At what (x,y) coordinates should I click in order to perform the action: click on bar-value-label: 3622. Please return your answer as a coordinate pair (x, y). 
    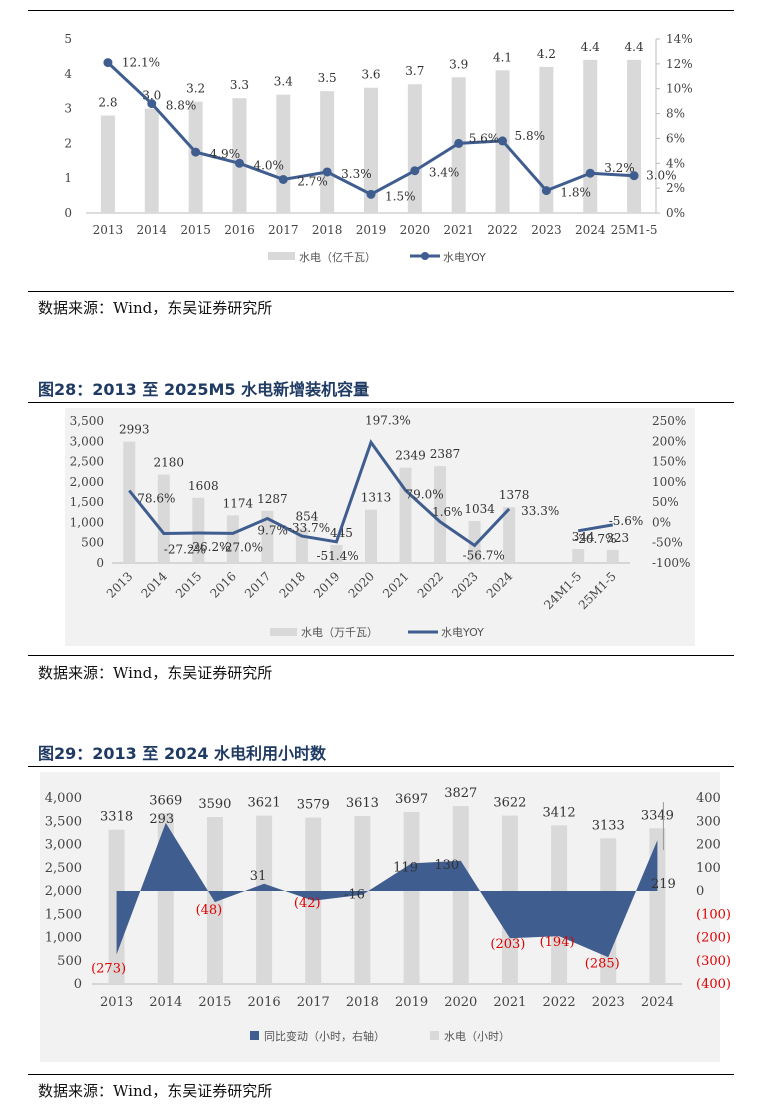
    Looking at the image, I should click on (509, 803).